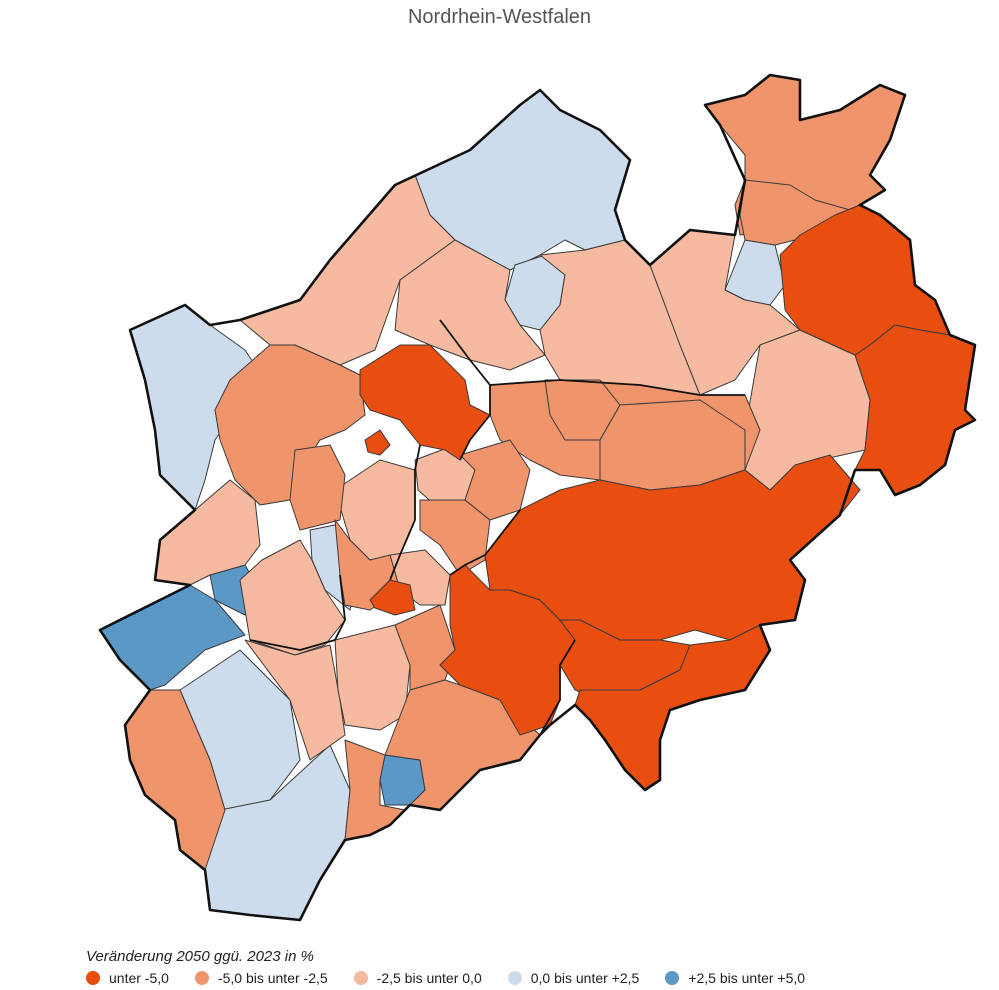  What do you see at coordinates (377, 442) in the screenshot?
I see `region-bottrop` at bounding box center [377, 442].